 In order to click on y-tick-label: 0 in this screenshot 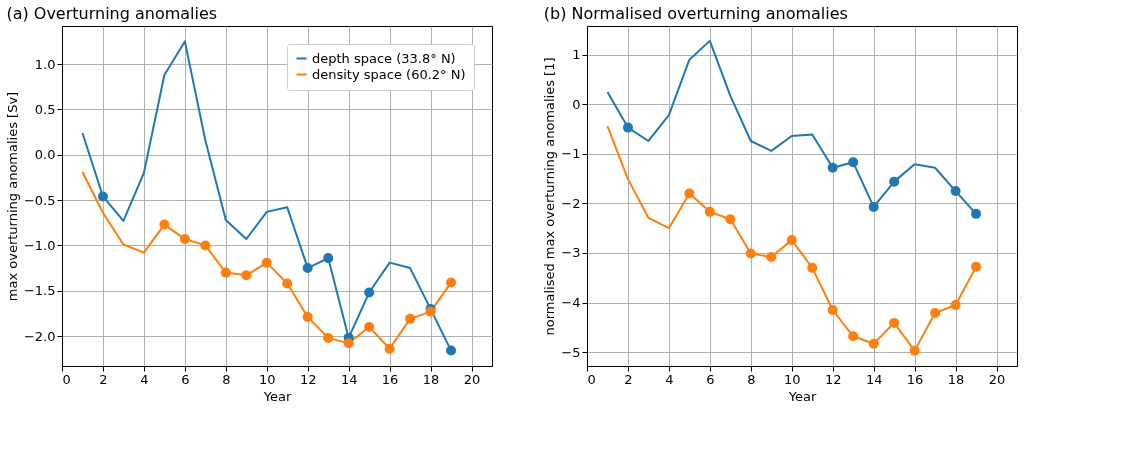, I will do `click(576, 104)`.